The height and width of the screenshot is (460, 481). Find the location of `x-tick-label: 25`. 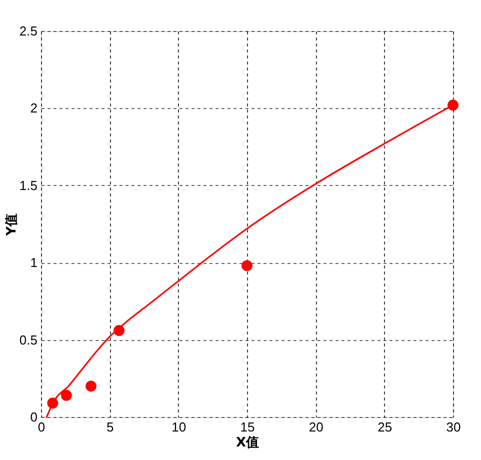

x-tick-label: 25 is located at coordinates (385, 427).